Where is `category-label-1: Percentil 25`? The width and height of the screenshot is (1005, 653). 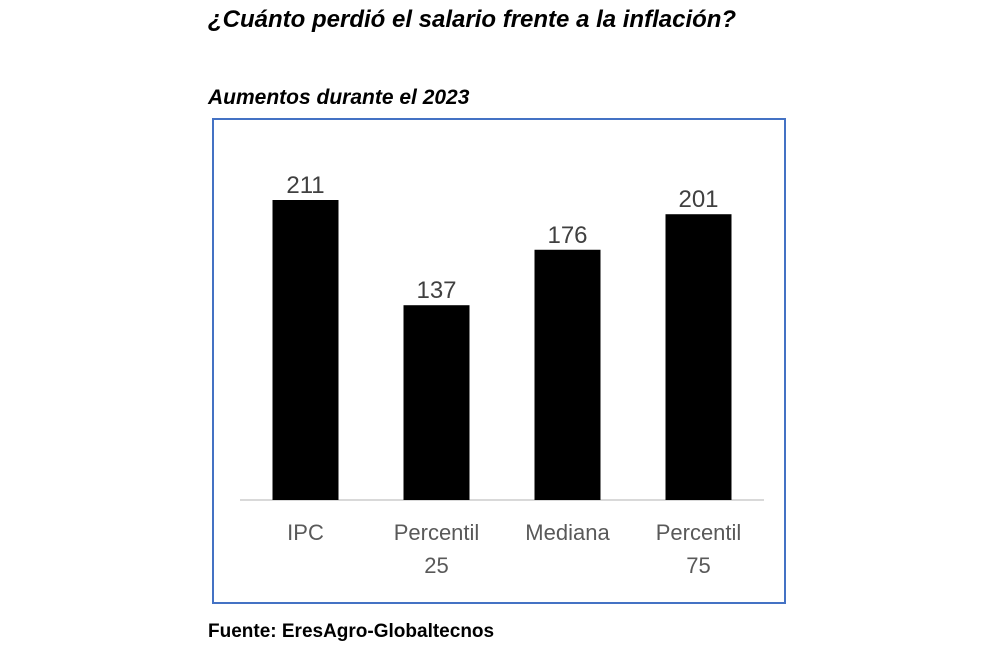
category-label-1: Percentil 25 is located at coordinates (437, 549).